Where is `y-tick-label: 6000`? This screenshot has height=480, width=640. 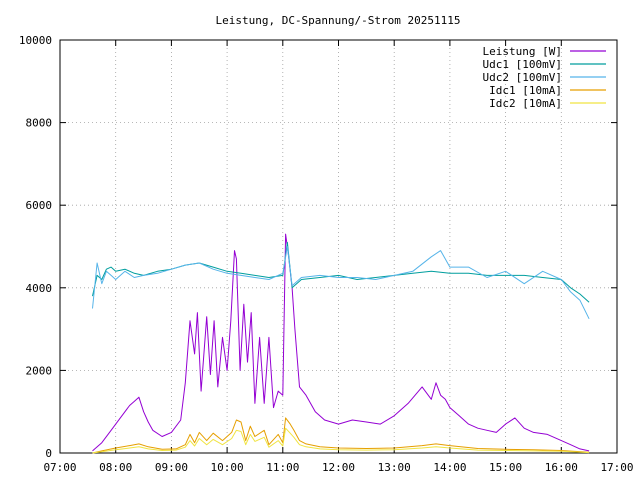 y-tick-label: 6000 is located at coordinates (39, 205).